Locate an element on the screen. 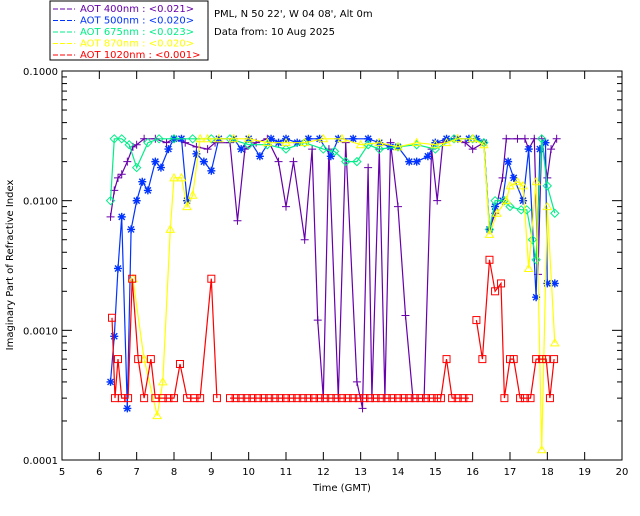 The width and height of the screenshot is (640, 516). x-tick-label: 18 is located at coordinates (547, 472).